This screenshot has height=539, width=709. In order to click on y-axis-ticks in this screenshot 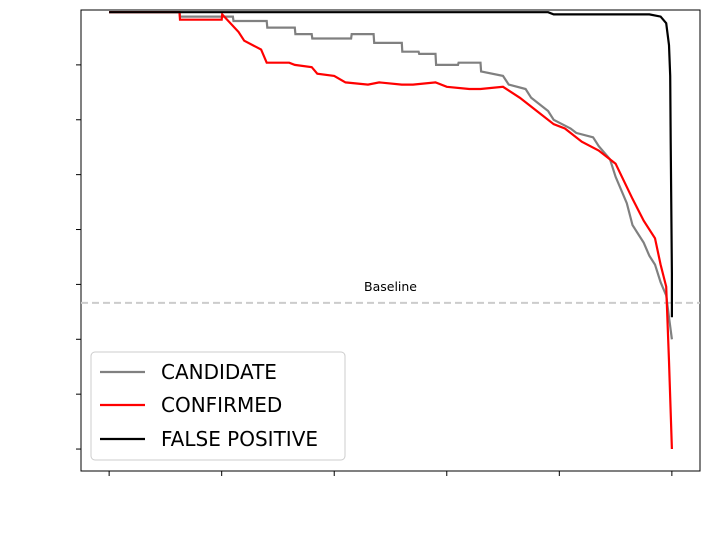, I will do `click(78, 257)`.